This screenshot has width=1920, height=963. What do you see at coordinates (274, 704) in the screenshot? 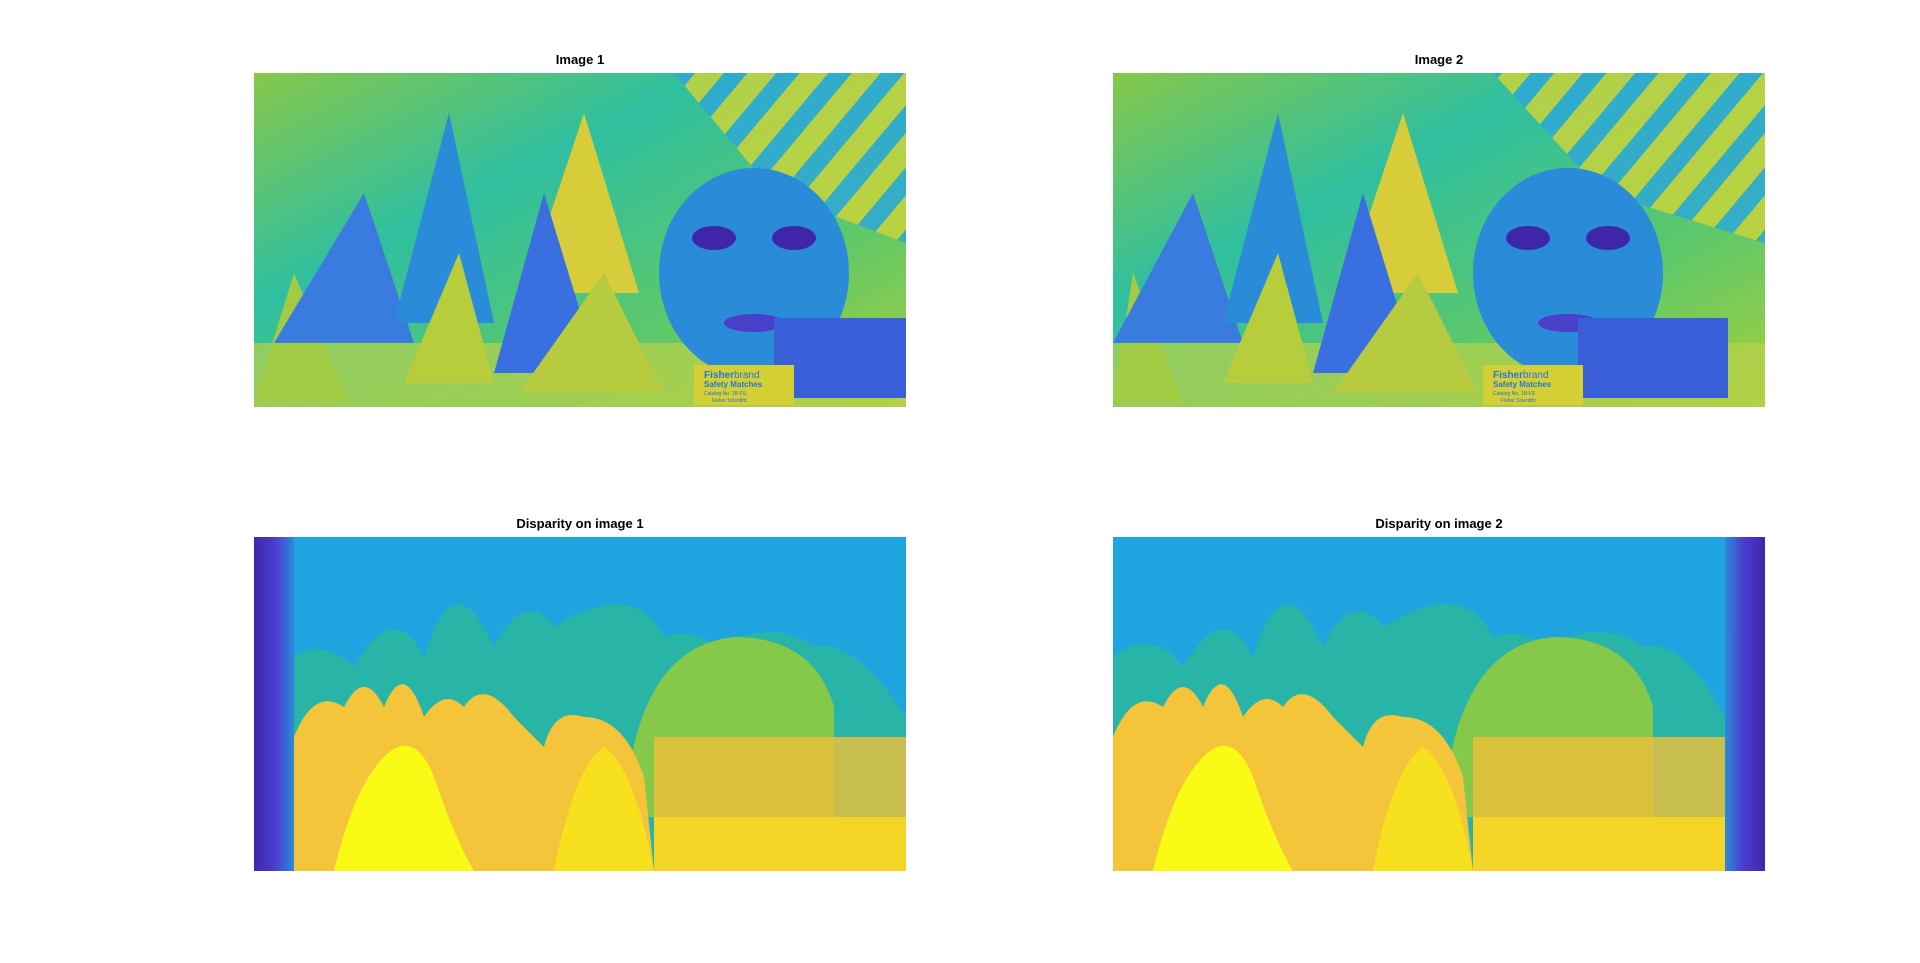
I see `occlusion-band-left` at bounding box center [274, 704].